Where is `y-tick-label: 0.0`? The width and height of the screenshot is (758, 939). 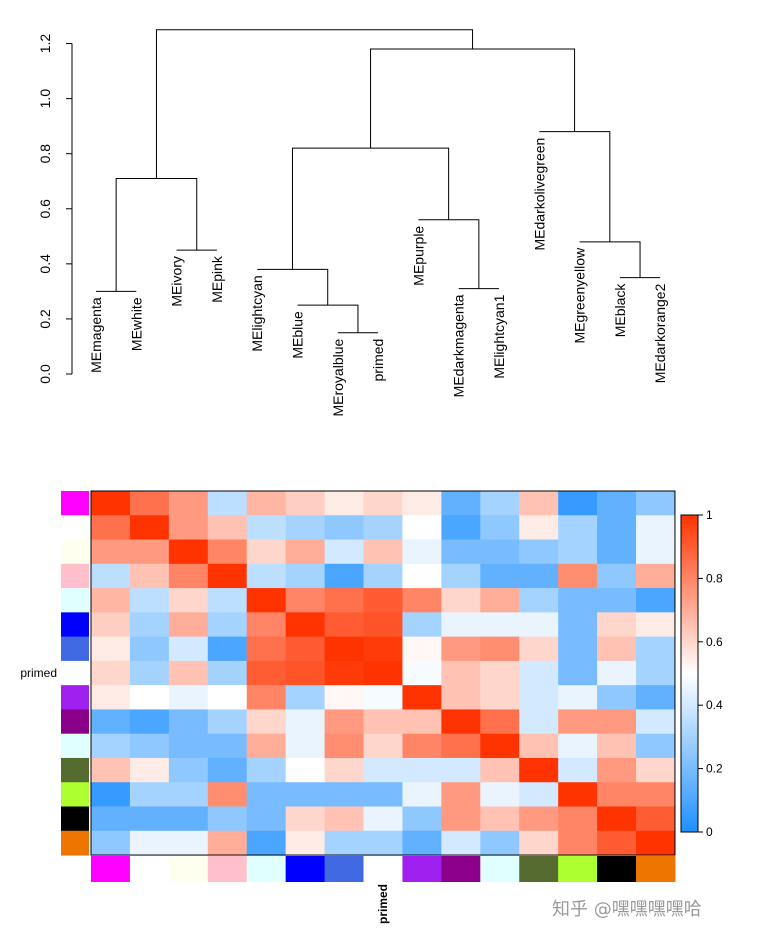
y-tick-label: 0.0 is located at coordinates (45, 374).